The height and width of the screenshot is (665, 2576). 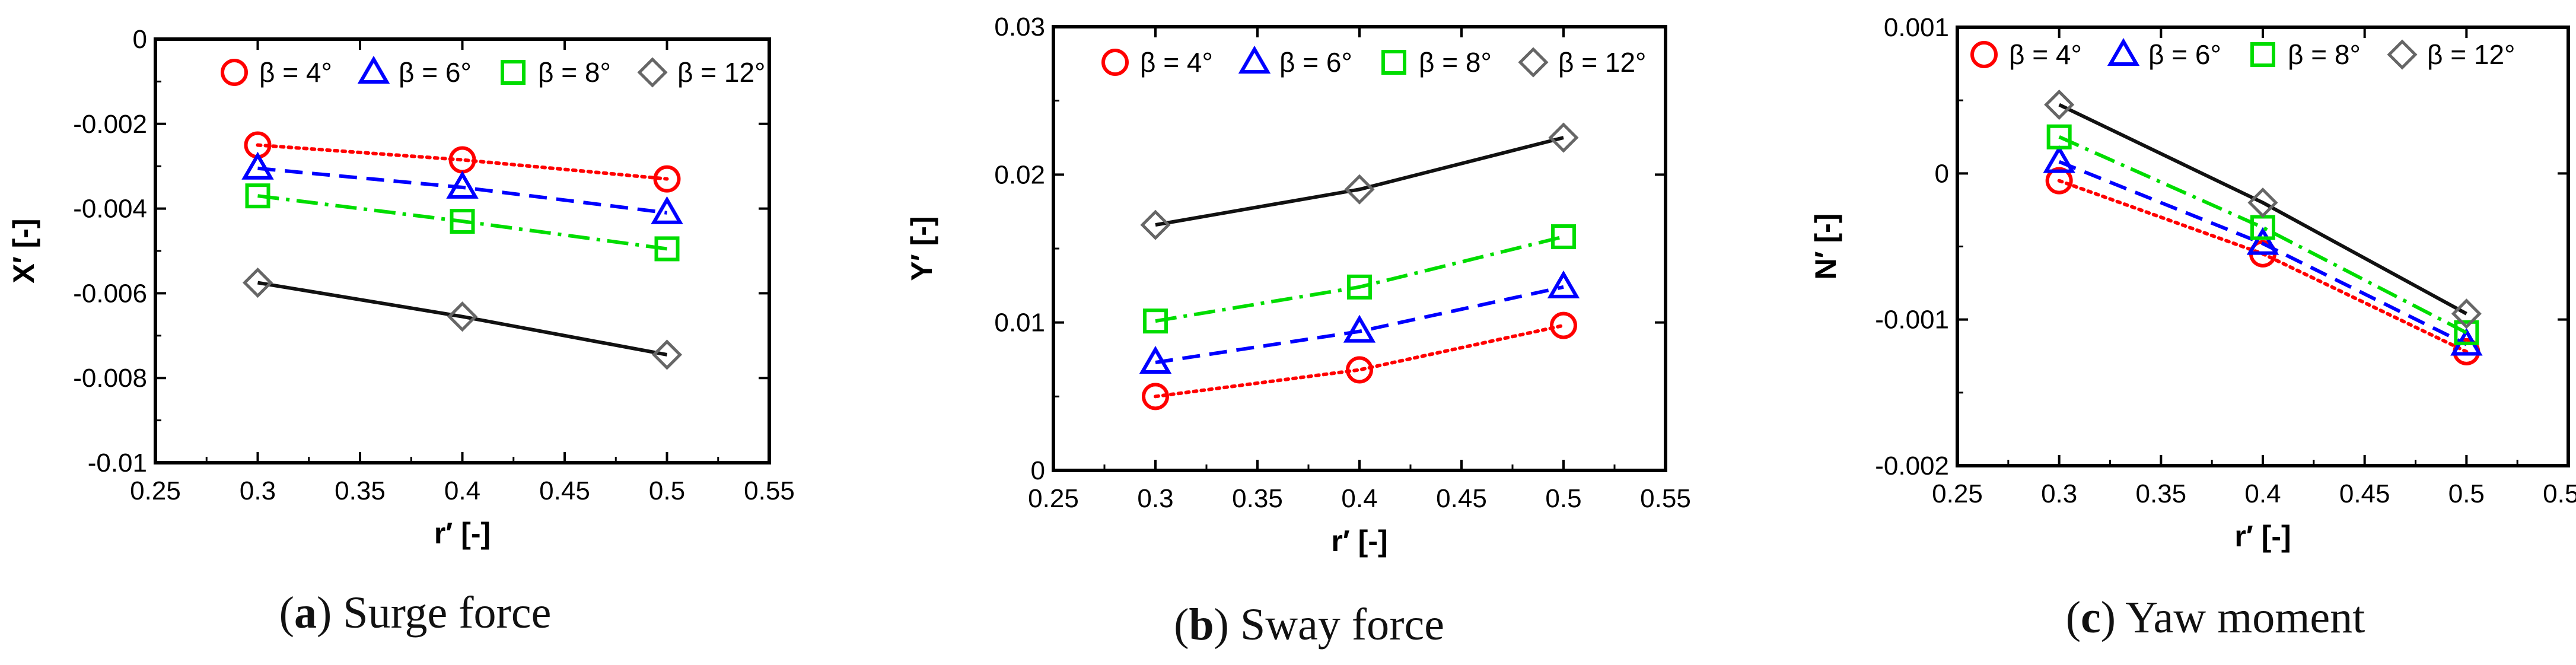 I want to click on y-tick-label: 0.03, so click(x=1019, y=27).